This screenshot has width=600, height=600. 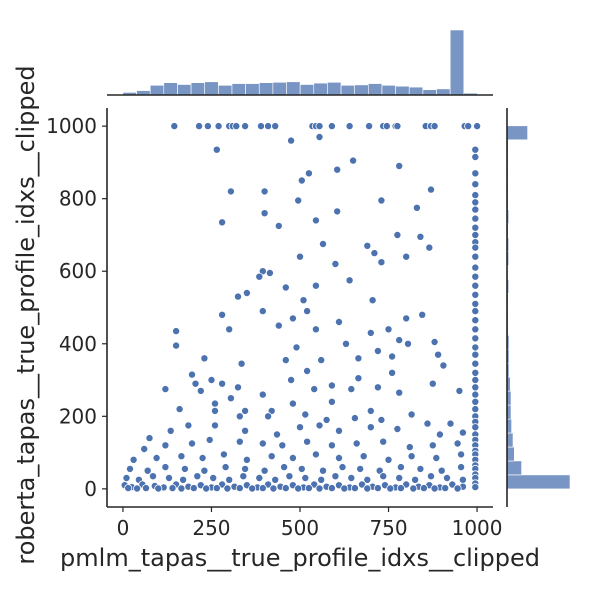 What do you see at coordinates (90, 489) in the screenshot?
I see `y-tick-label: 0` at bounding box center [90, 489].